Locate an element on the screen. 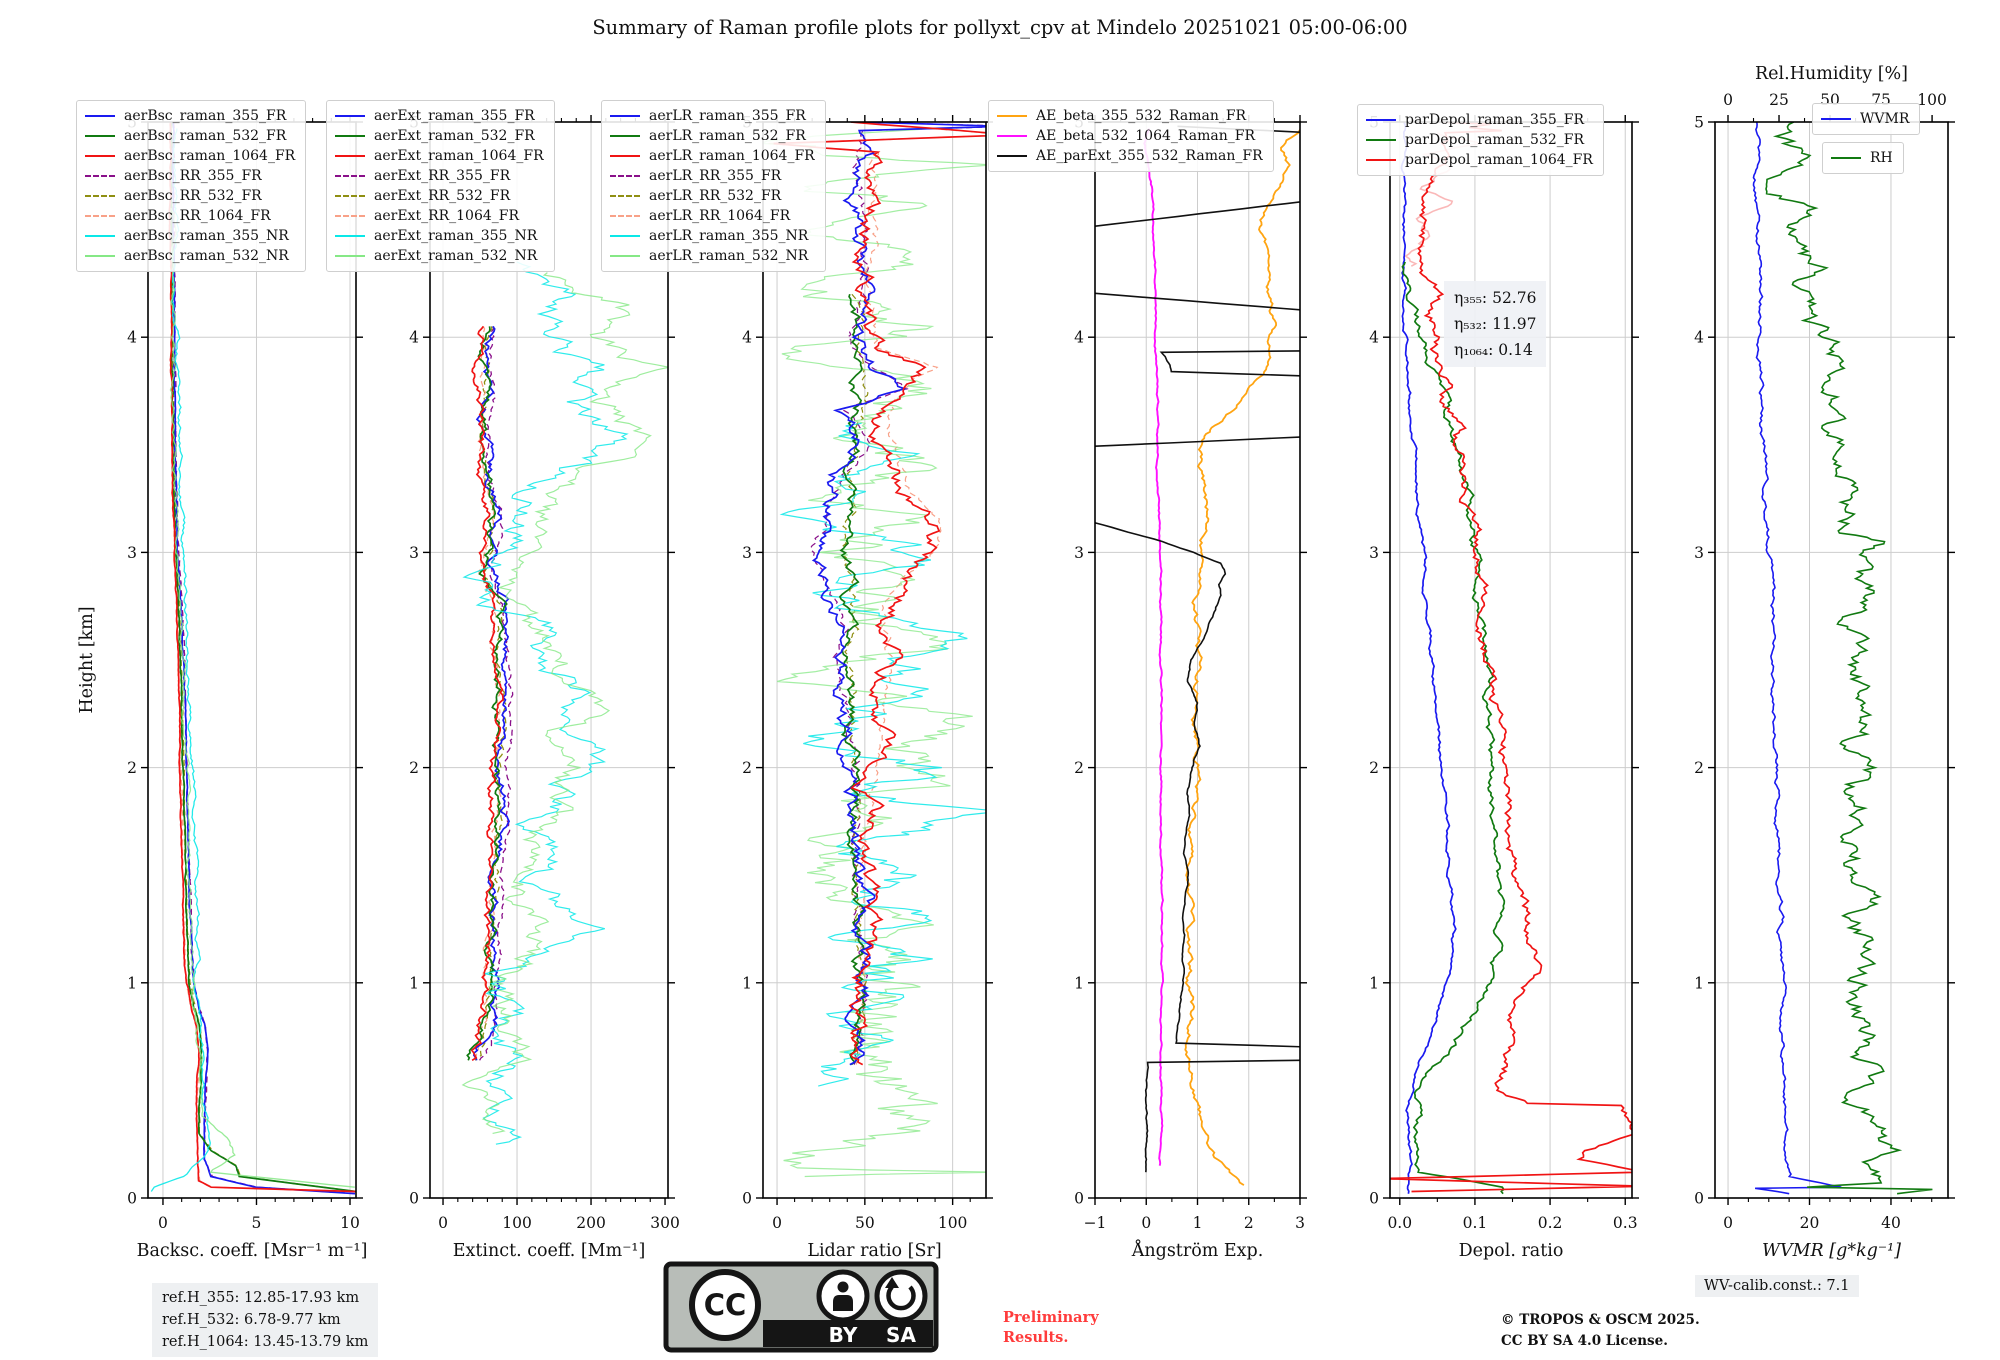  x-tick-label: 1 is located at coordinates (1198, 1223).